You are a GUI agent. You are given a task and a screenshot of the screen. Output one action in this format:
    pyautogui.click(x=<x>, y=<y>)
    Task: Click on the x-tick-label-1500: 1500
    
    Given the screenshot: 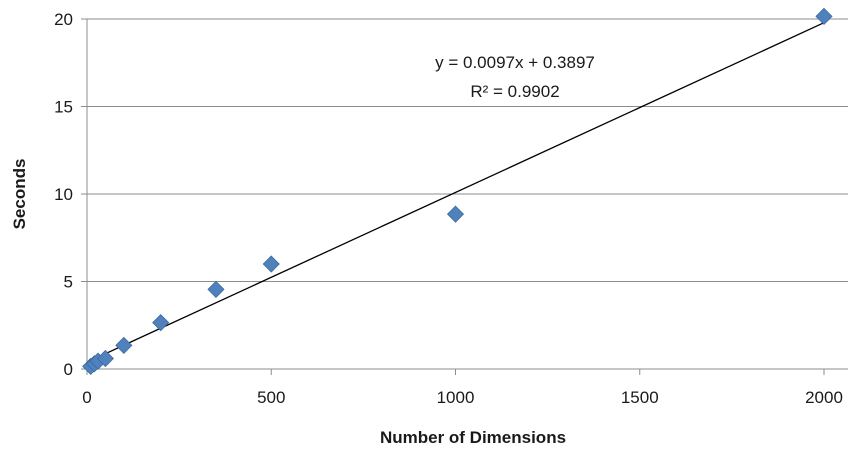 What is the action you would take?
    pyautogui.click(x=640, y=397)
    